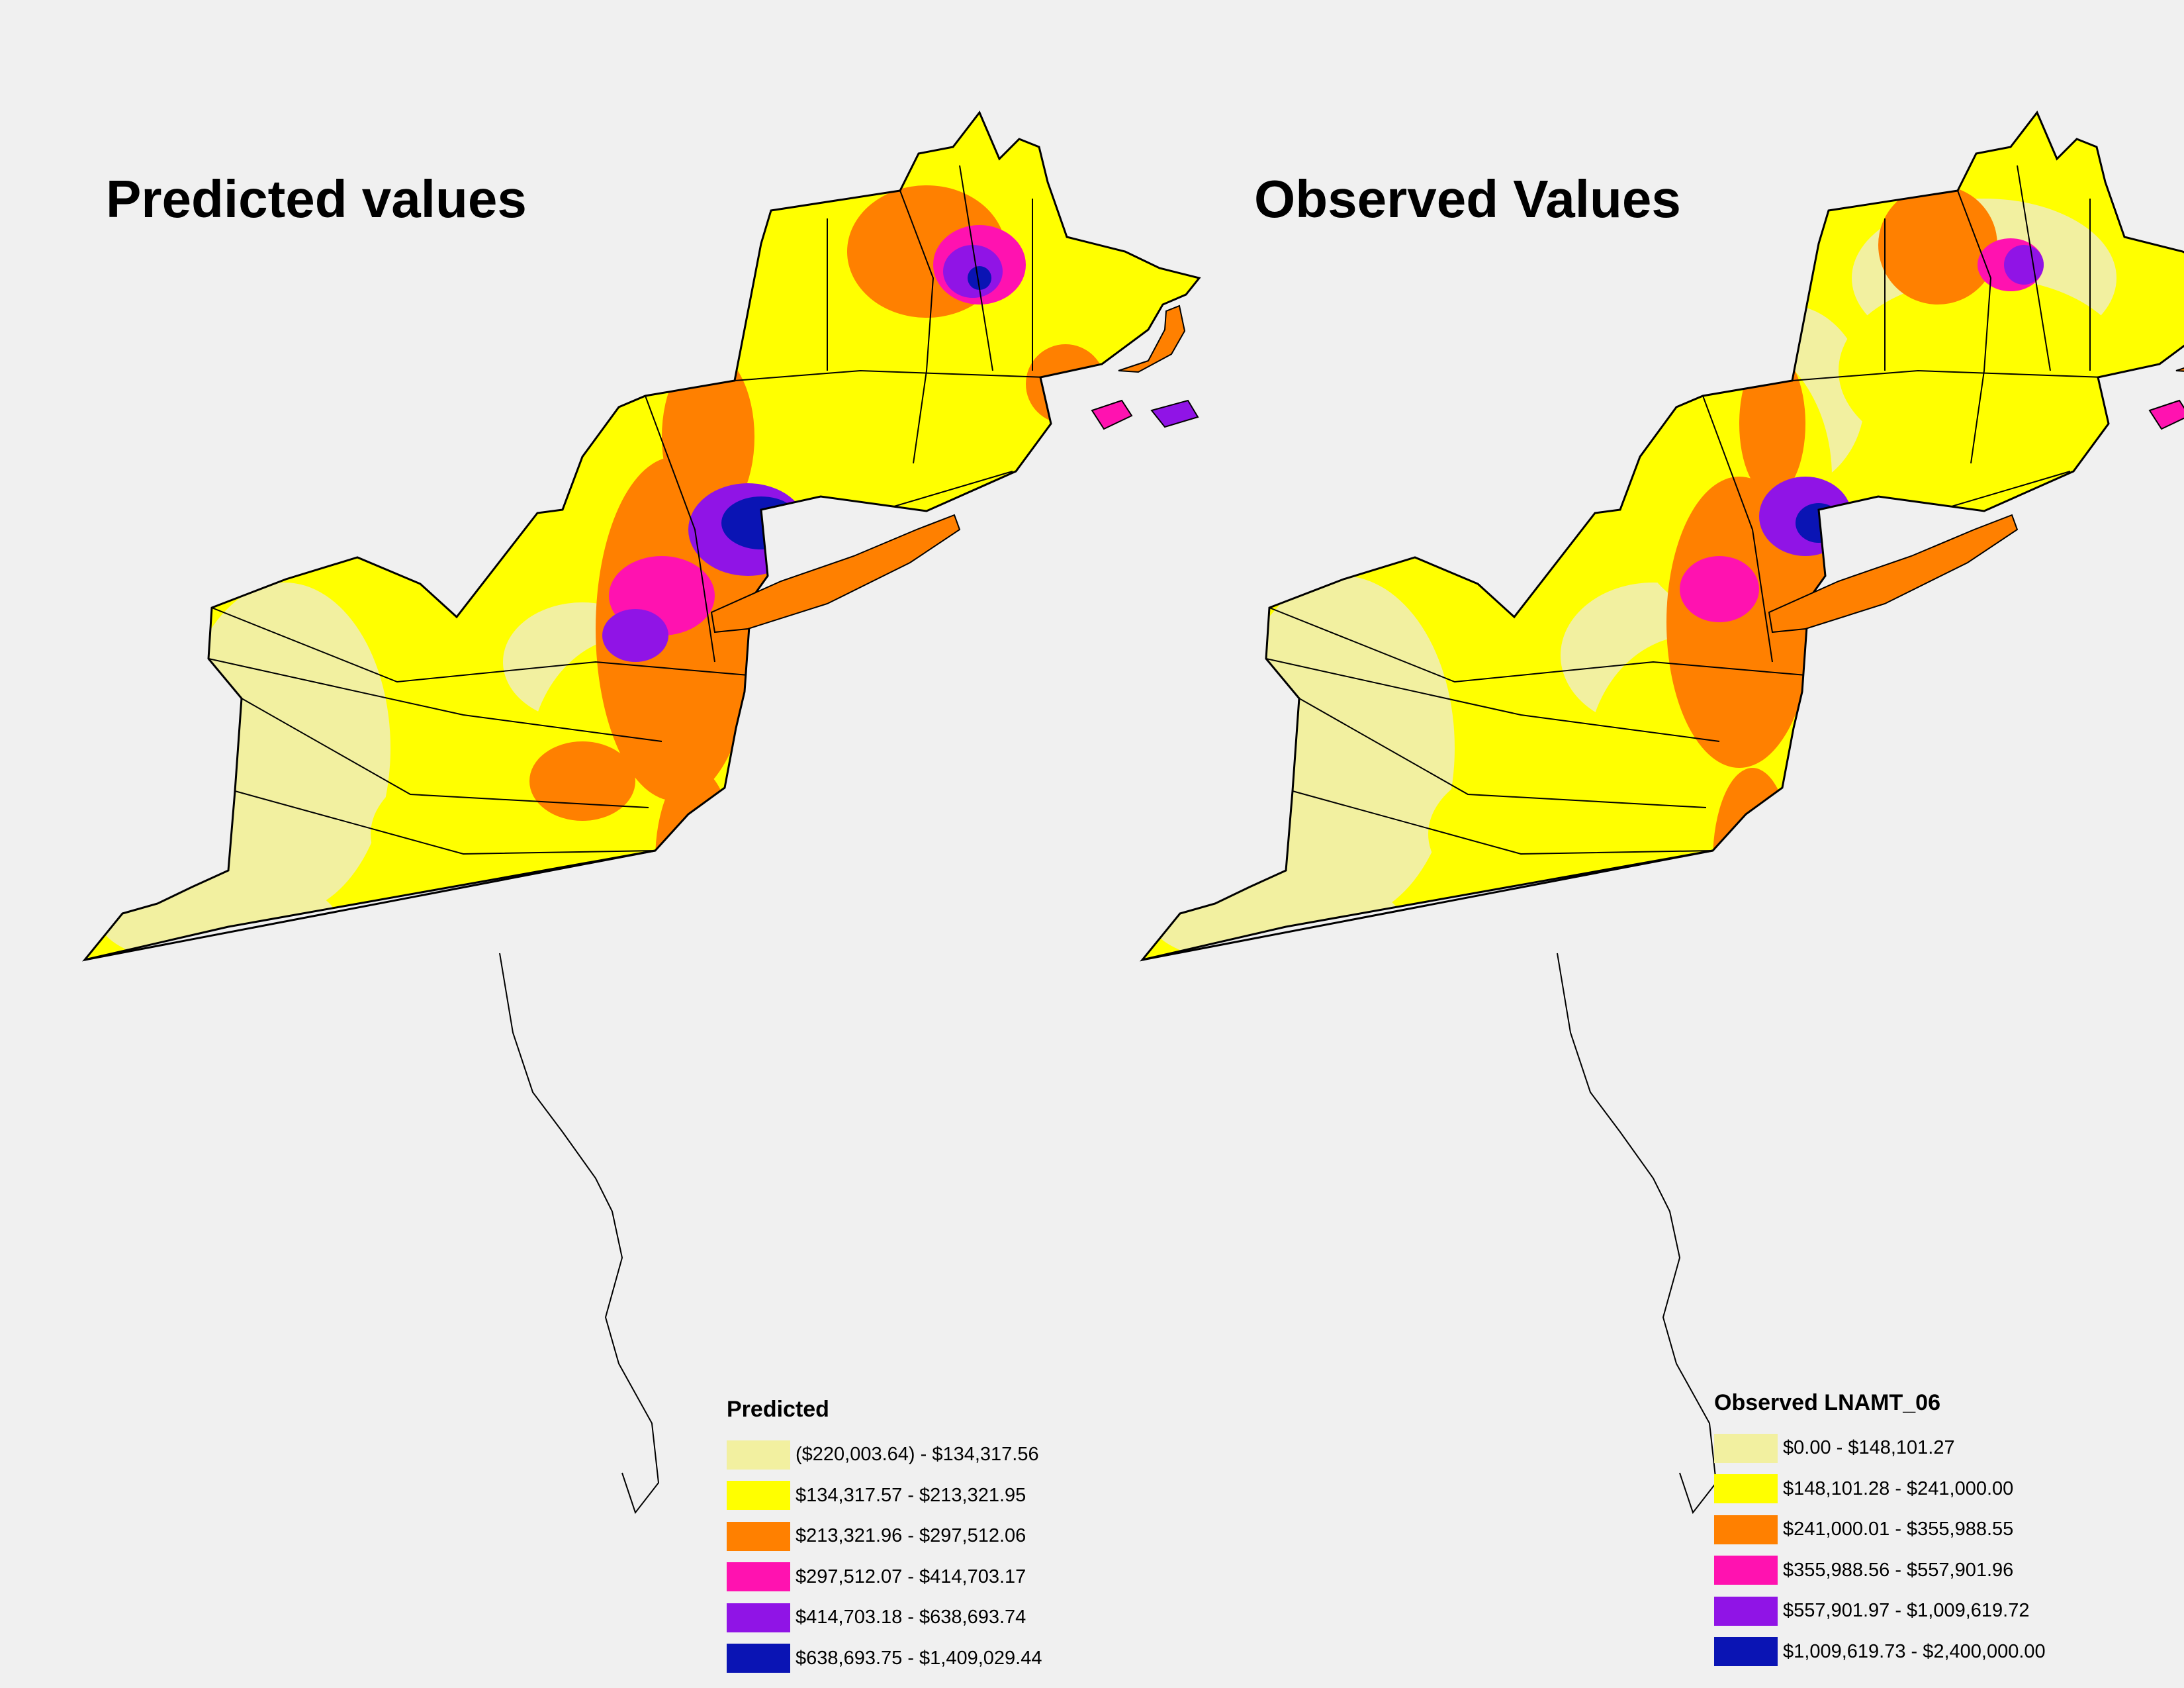 This screenshot has width=2184, height=1688. Describe the element at coordinates (316, 198) in the screenshot. I see `map-title-predicted: Predicted values` at that location.